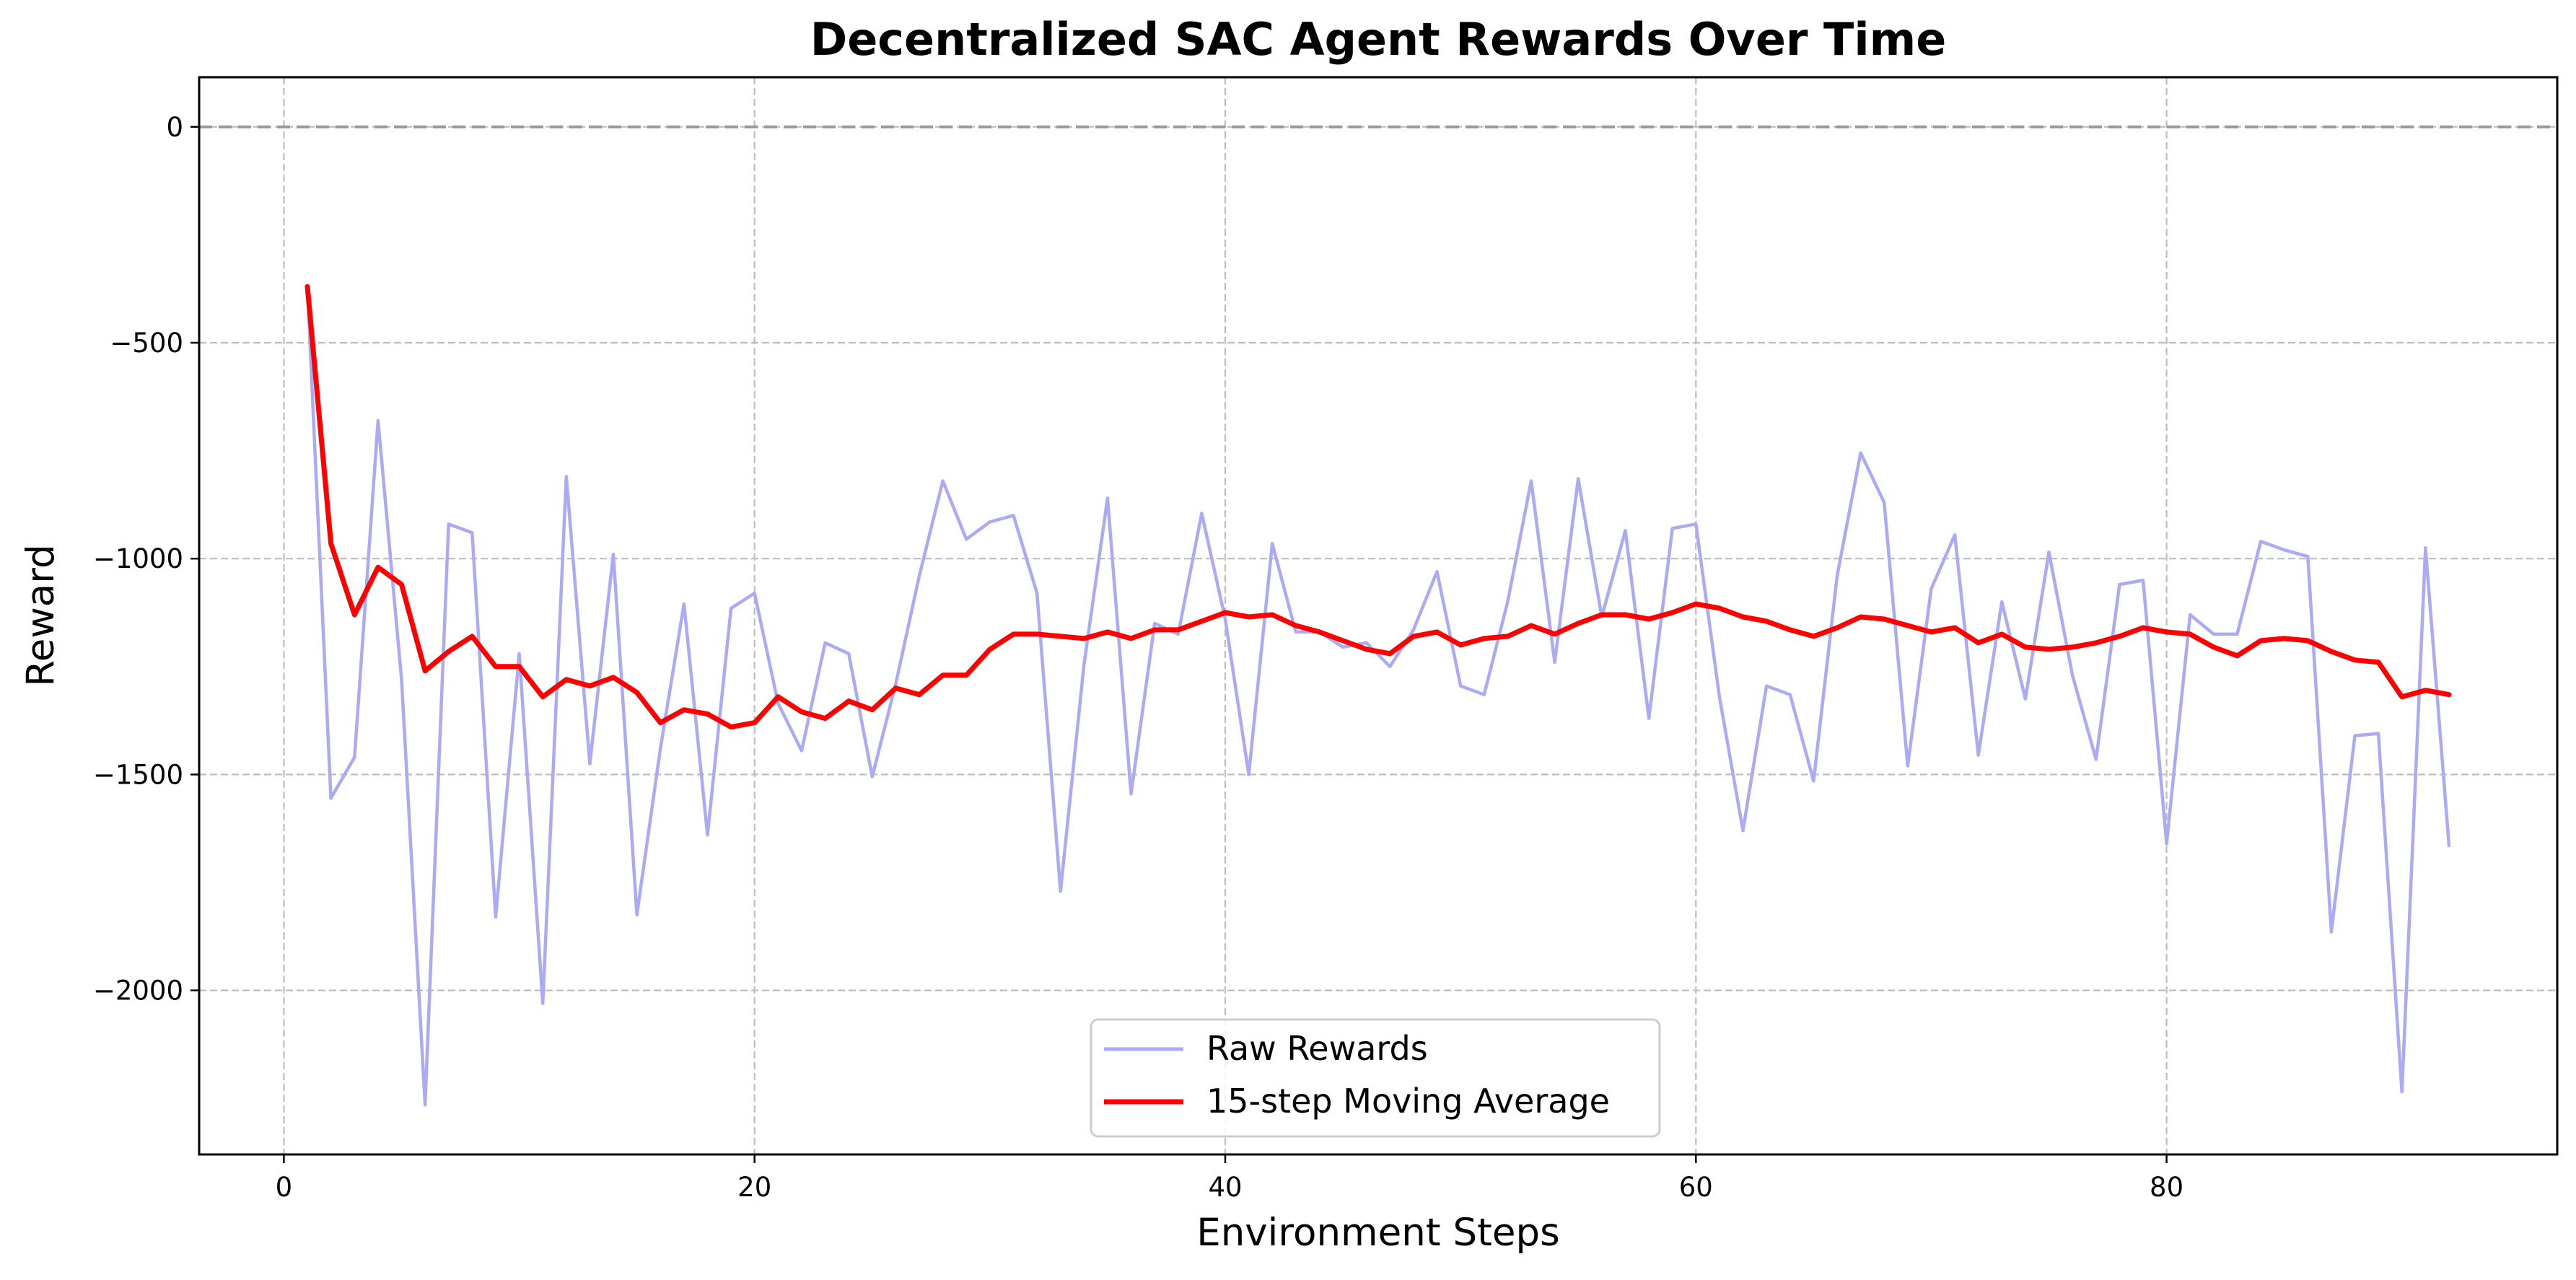  I want to click on x-tick-label: 80, so click(2166, 1187).